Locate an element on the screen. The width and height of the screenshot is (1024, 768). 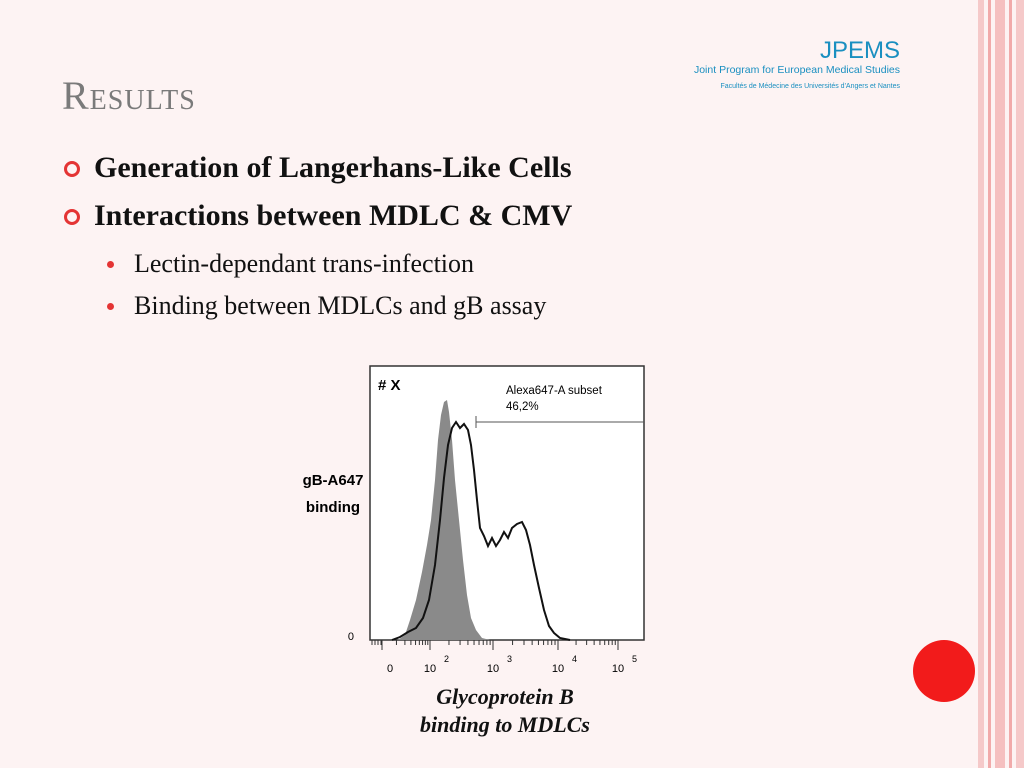
caption-line1: Glycoprotein B is located at coordinates (505, 696).